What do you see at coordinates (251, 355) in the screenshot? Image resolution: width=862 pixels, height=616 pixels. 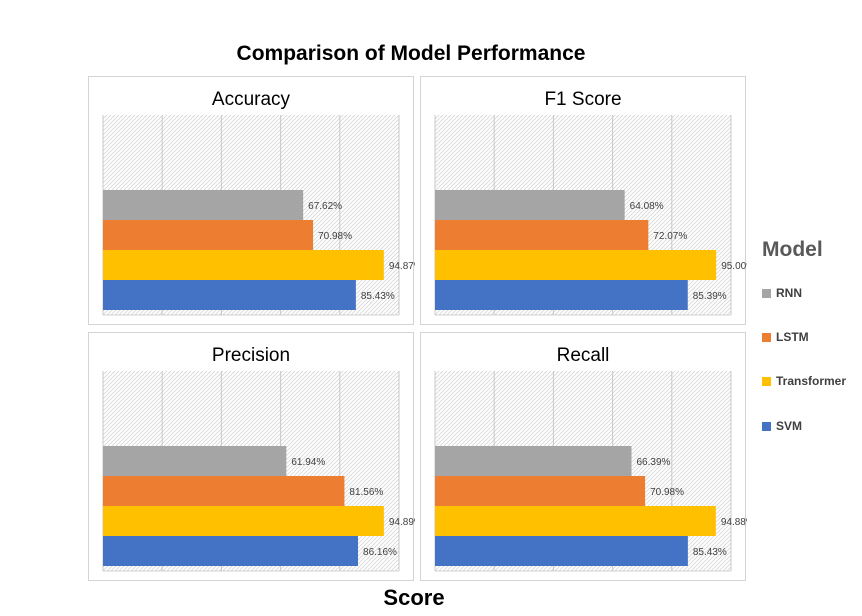 I see `panel-title: Precision` at bounding box center [251, 355].